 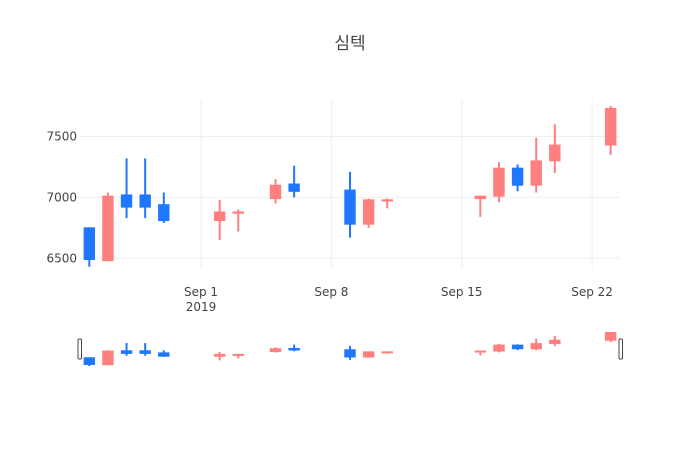 What do you see at coordinates (201, 307) in the screenshot?
I see `x-tick-sublabel: 2019` at bounding box center [201, 307].